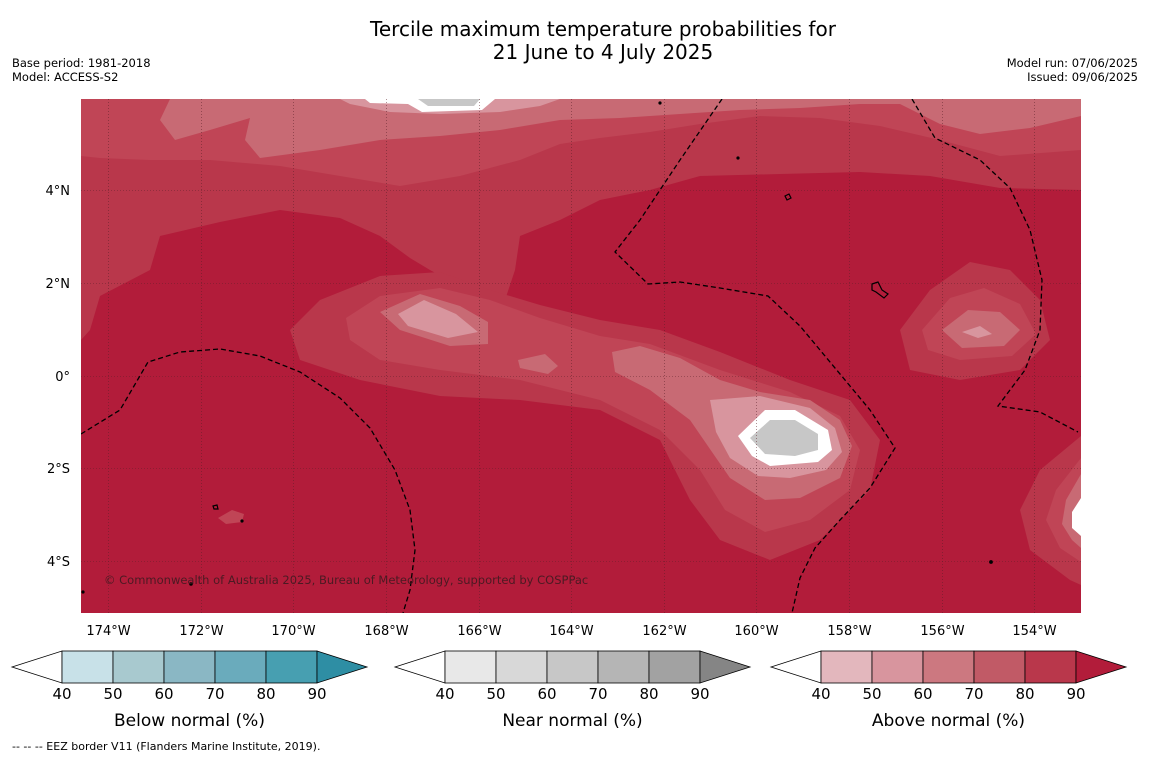 This screenshot has height=758, width=1150. I want to click on lon-label-168w: 168°W, so click(386, 631).